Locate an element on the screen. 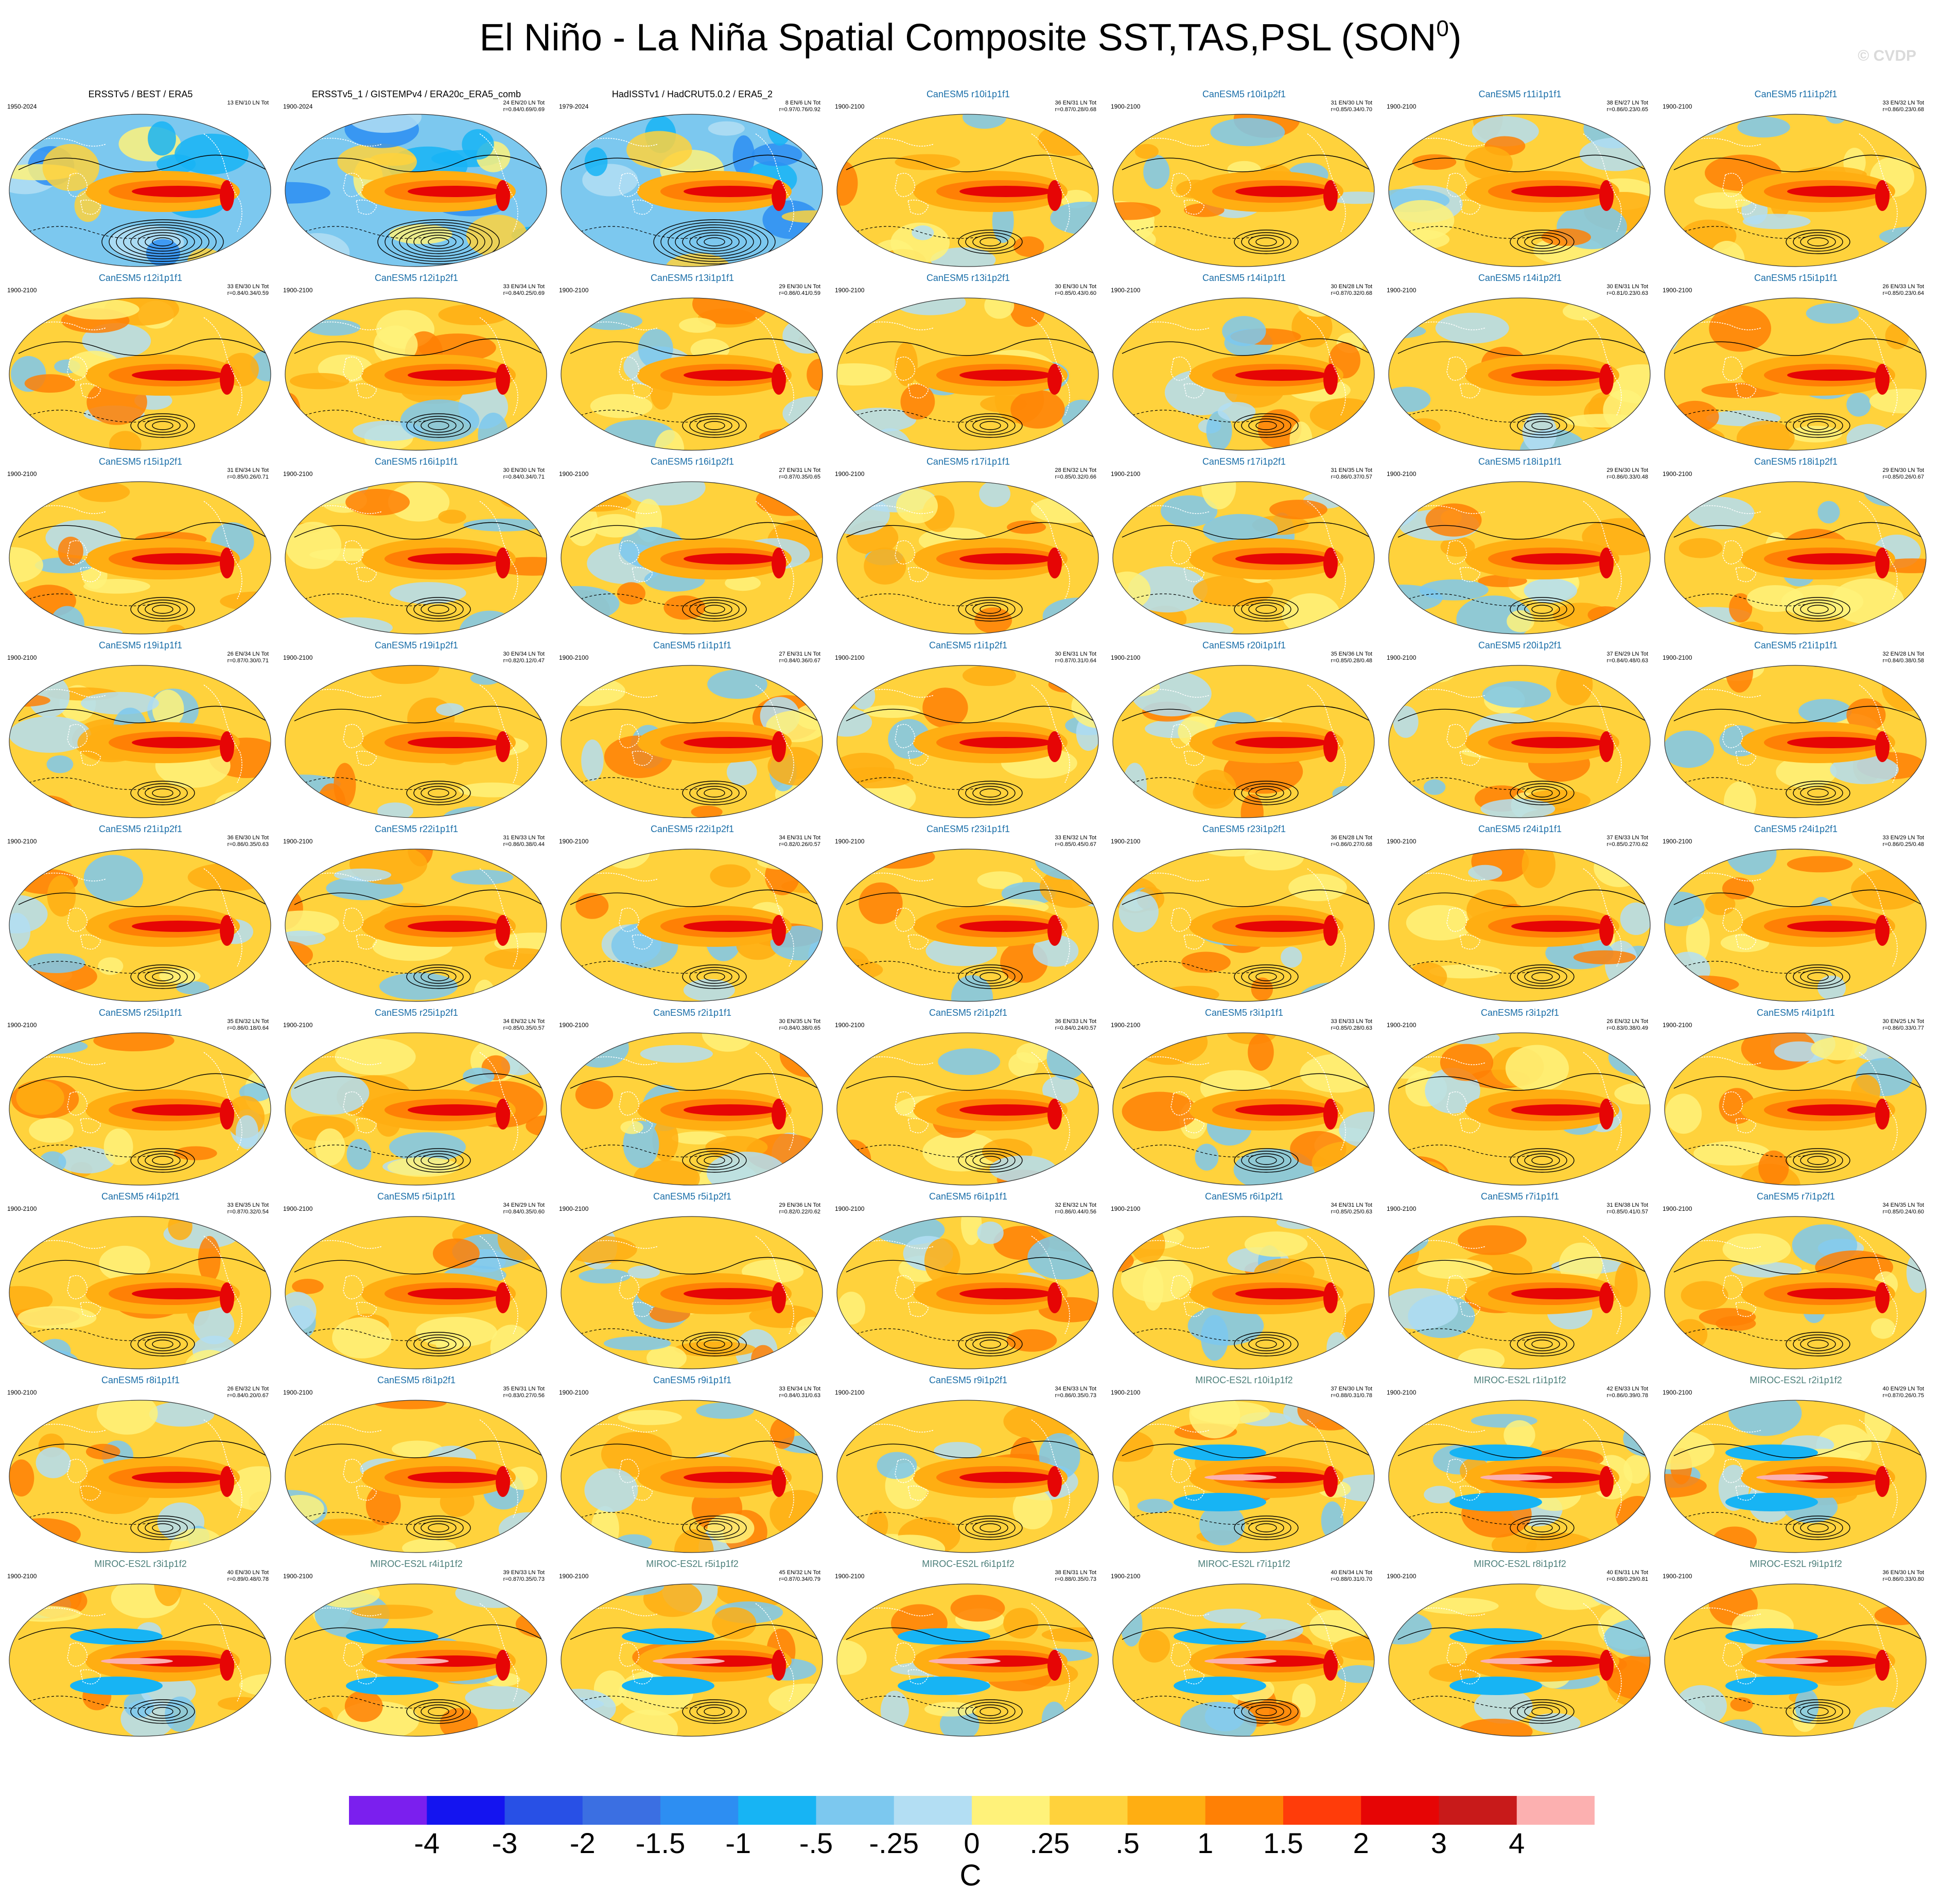  cool-band is located at coordinates (1772, 1452).